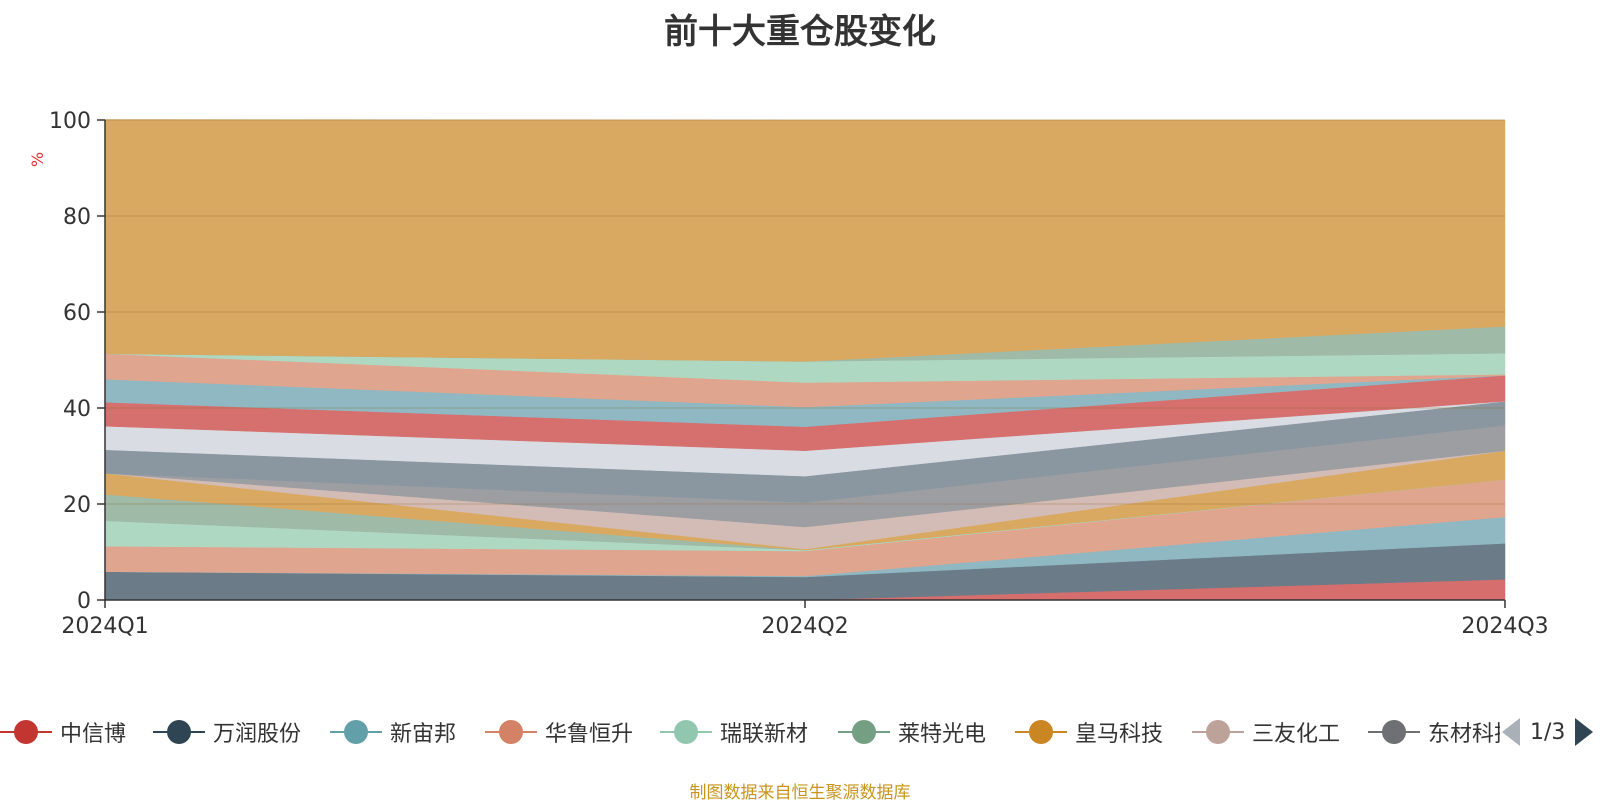  I want to click on legend-item: 瑞联新材, so click(734, 732).